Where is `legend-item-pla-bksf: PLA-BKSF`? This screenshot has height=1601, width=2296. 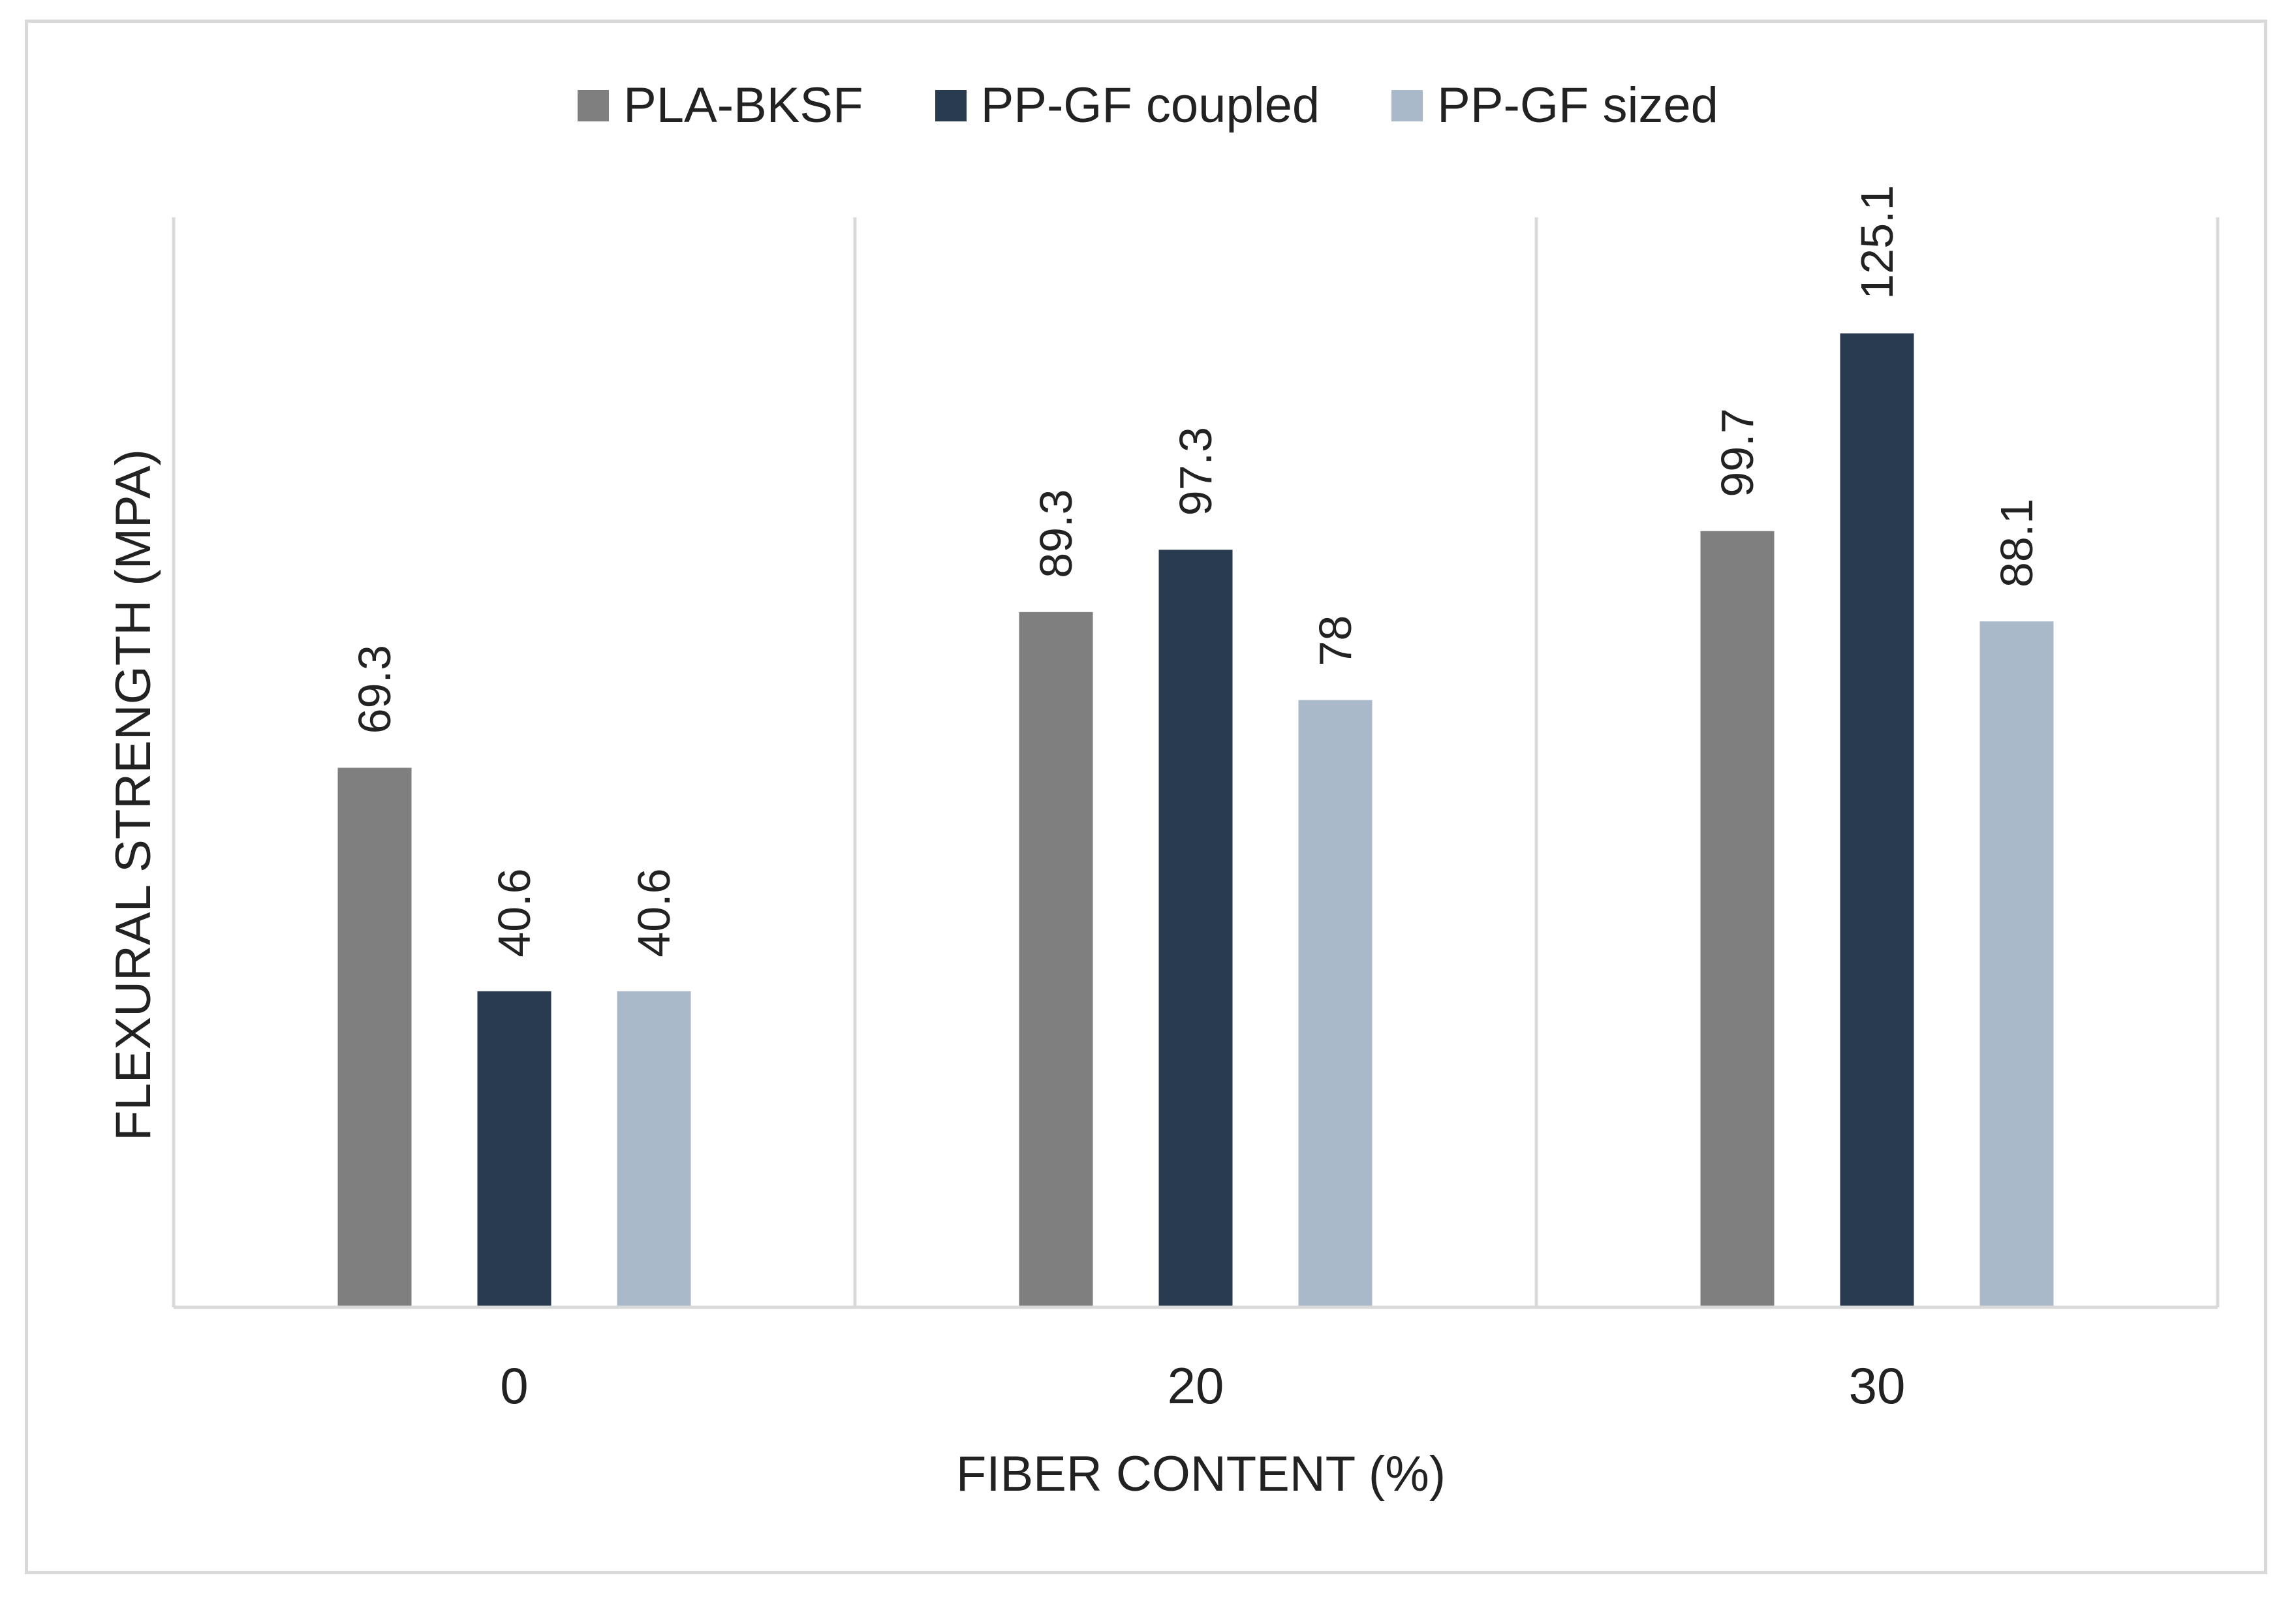
legend-item-pla-bksf: PLA-BKSF is located at coordinates (720, 105).